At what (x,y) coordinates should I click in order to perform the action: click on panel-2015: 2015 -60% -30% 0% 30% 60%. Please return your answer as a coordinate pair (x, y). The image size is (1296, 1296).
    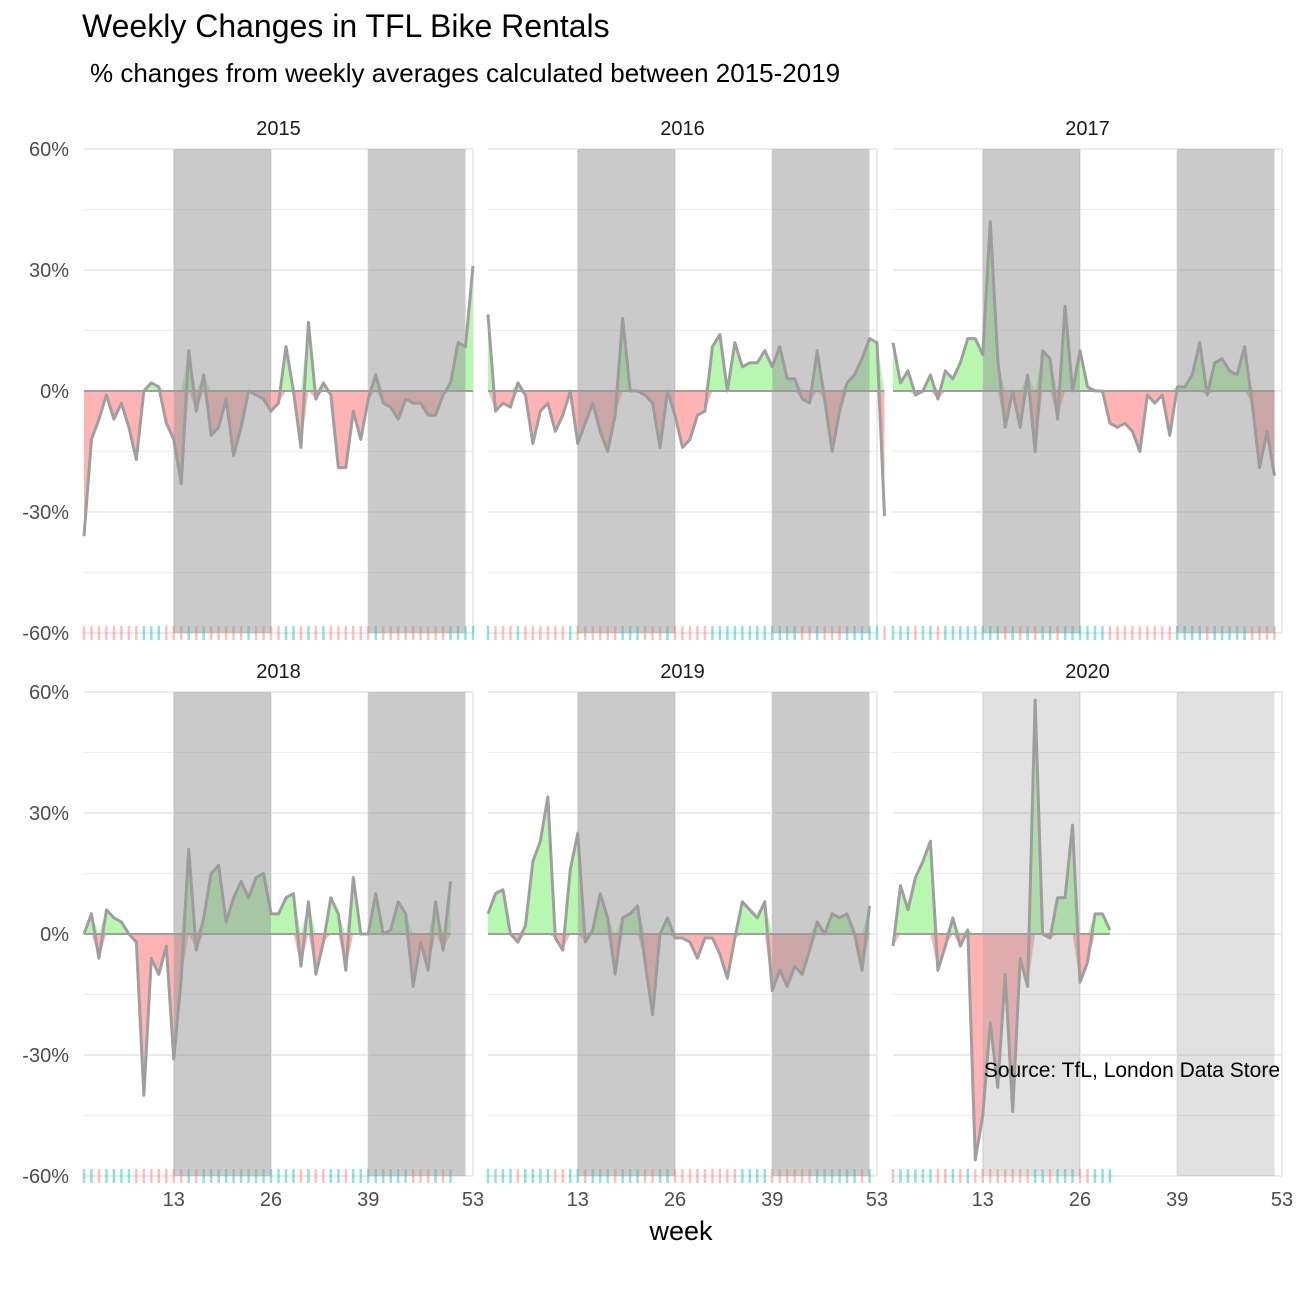
    Looking at the image, I should click on (248, 381).